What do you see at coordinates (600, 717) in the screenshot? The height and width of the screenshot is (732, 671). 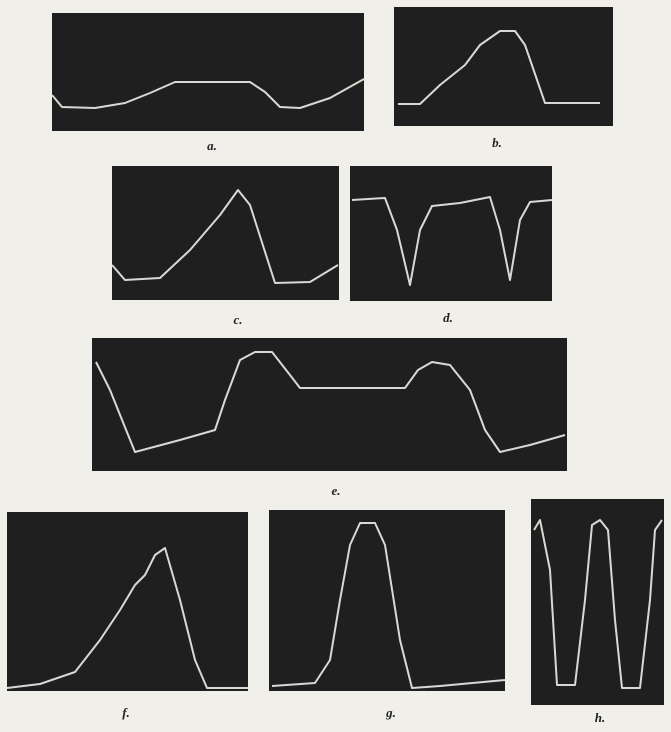 I see `panel-label: h.` at bounding box center [600, 717].